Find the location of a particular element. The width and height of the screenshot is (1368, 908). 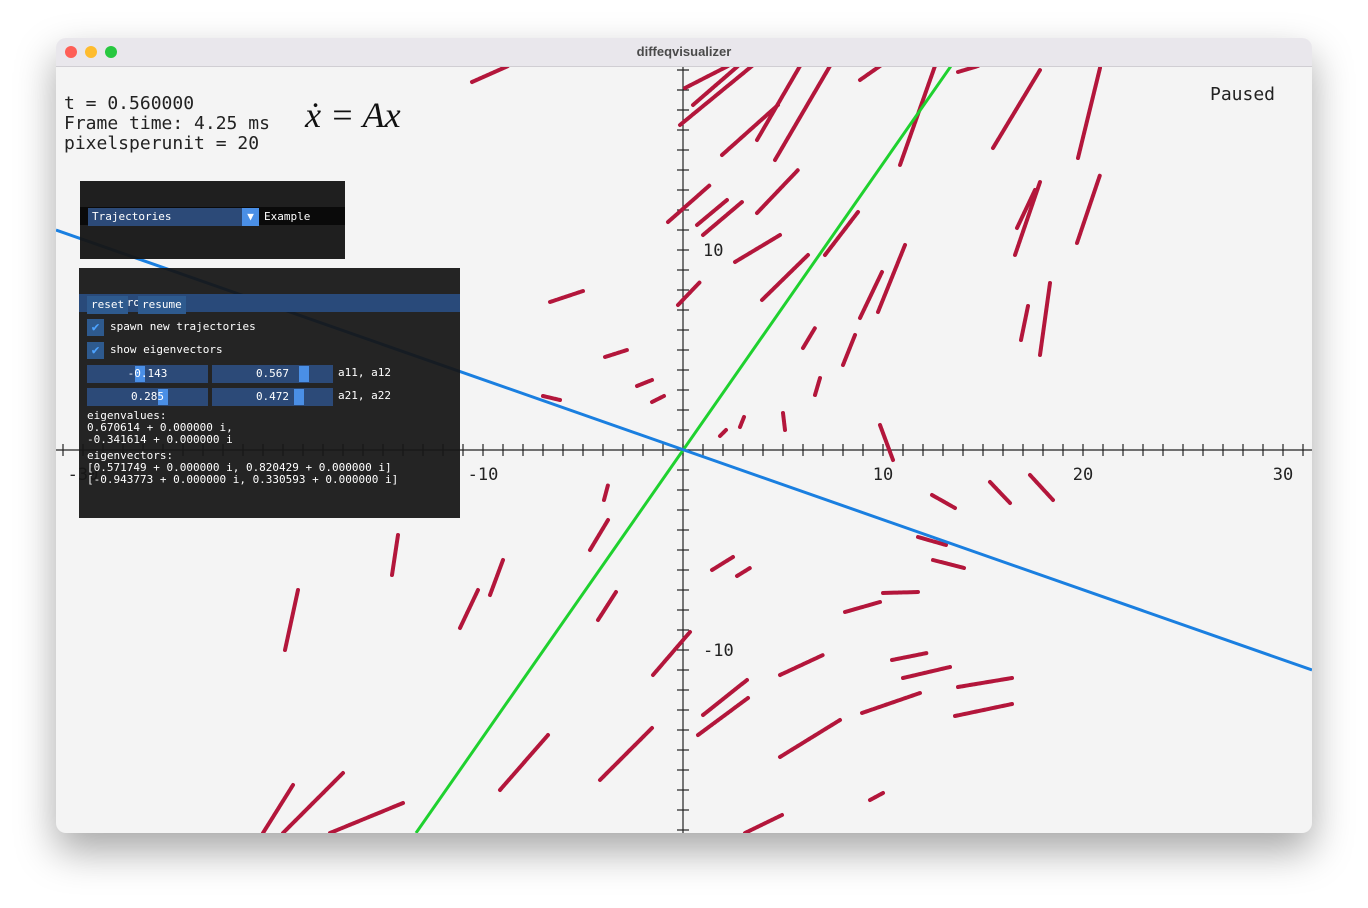

frame-time: Frame time: 4.25 ms is located at coordinates (167, 123).